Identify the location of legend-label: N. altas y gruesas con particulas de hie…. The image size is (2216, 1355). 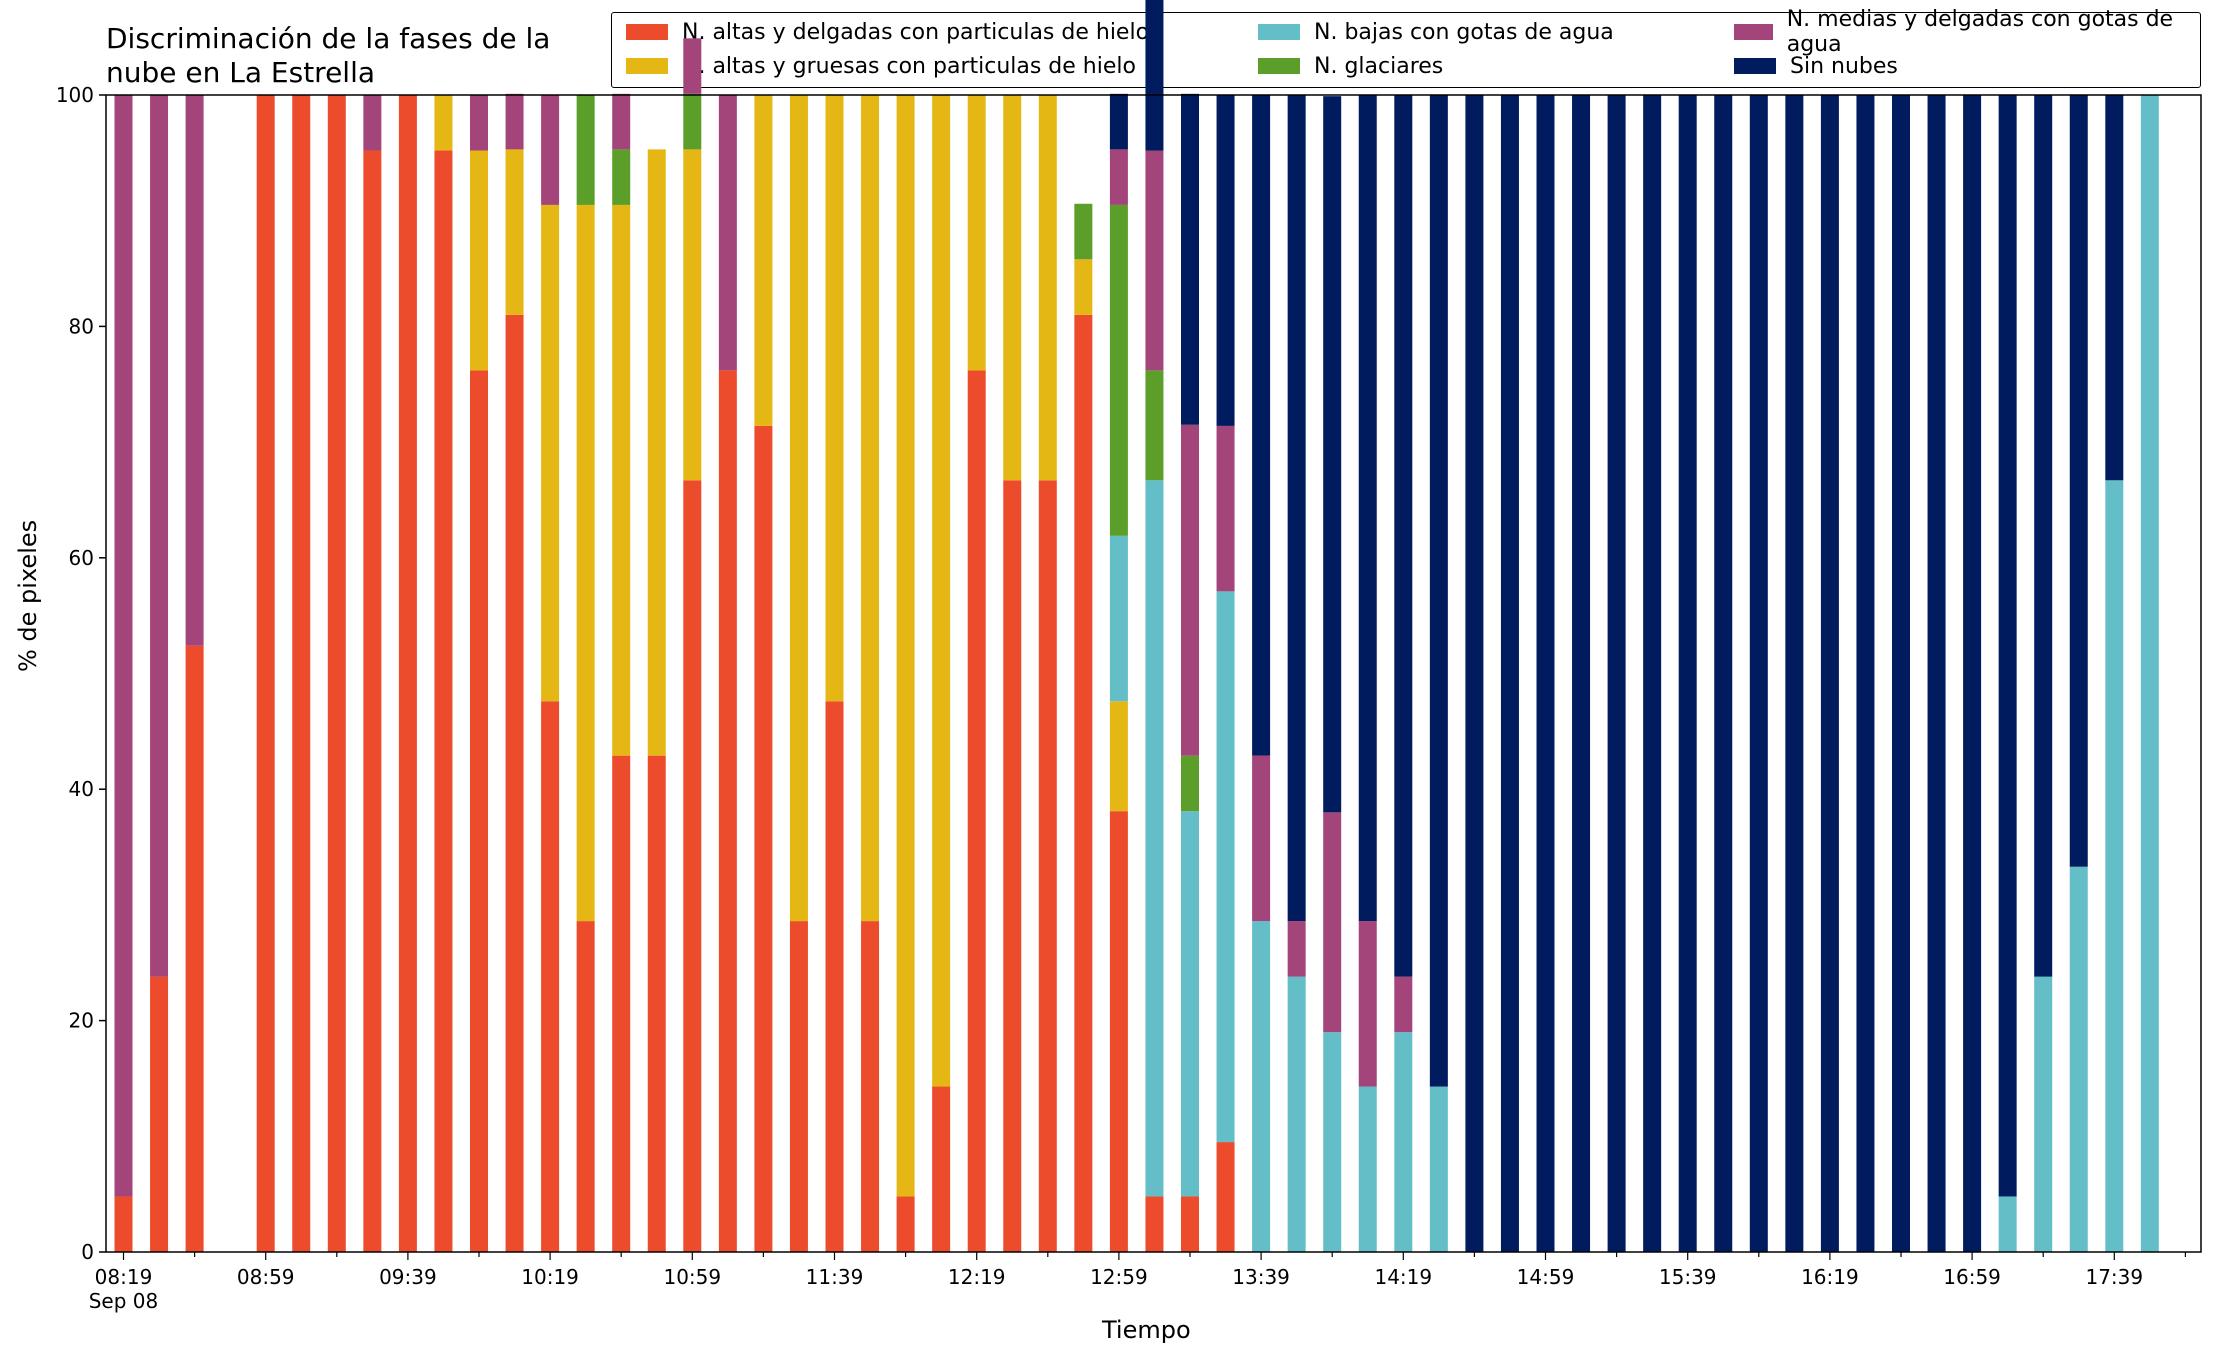
(909, 66).